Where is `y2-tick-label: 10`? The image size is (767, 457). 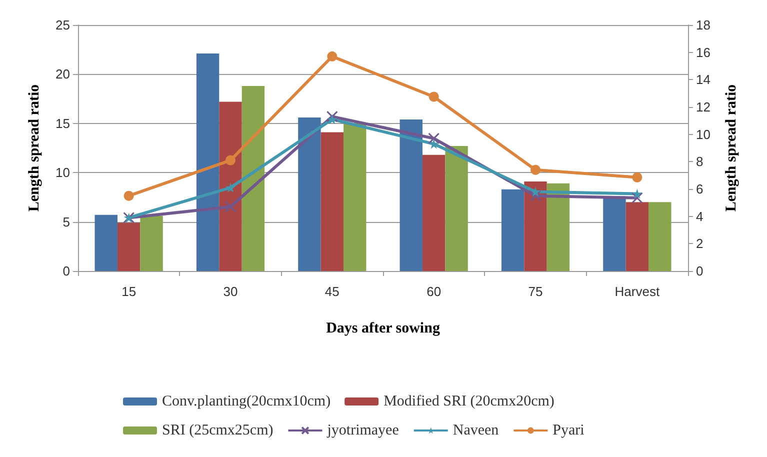 y2-tick-label: 10 is located at coordinates (703, 134).